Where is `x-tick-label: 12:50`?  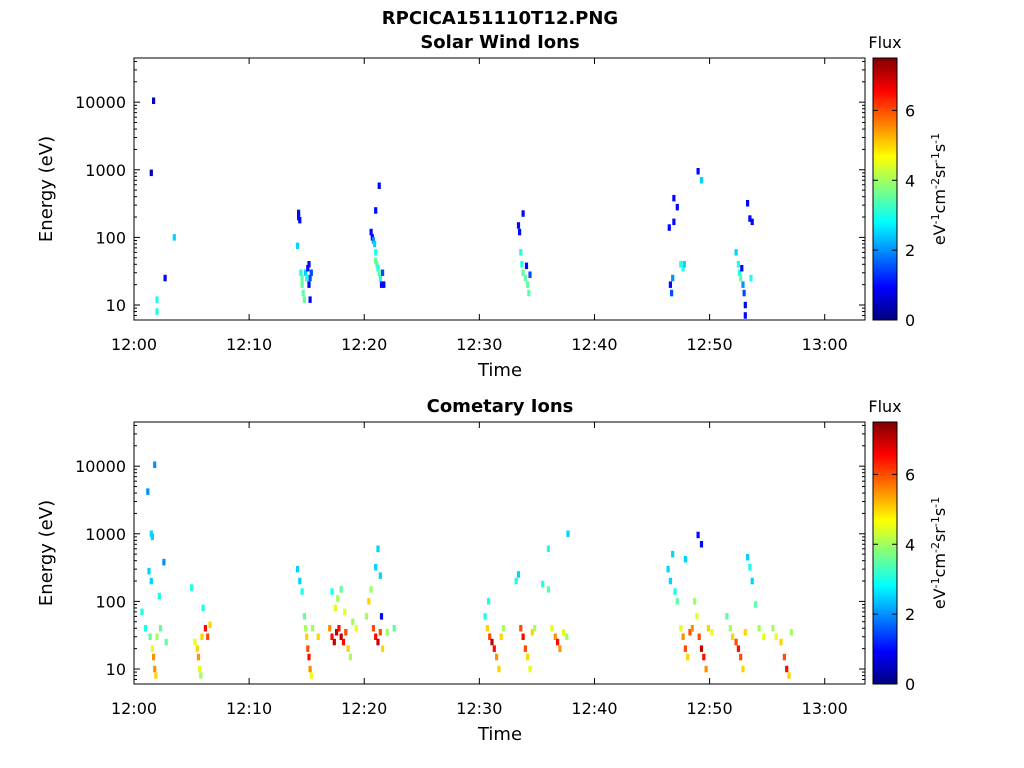
x-tick-label: 12:50 is located at coordinates (710, 344).